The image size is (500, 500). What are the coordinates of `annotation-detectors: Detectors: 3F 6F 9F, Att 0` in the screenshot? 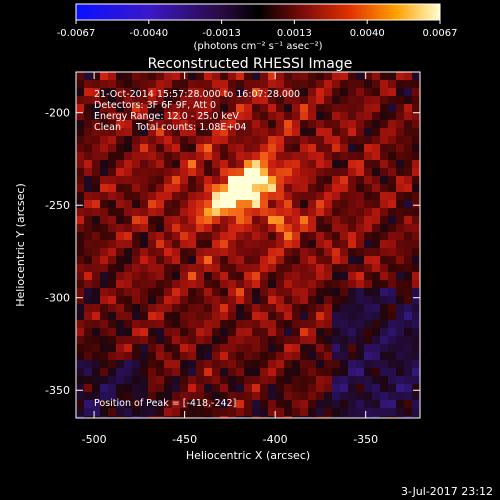 It's located at (155, 105).